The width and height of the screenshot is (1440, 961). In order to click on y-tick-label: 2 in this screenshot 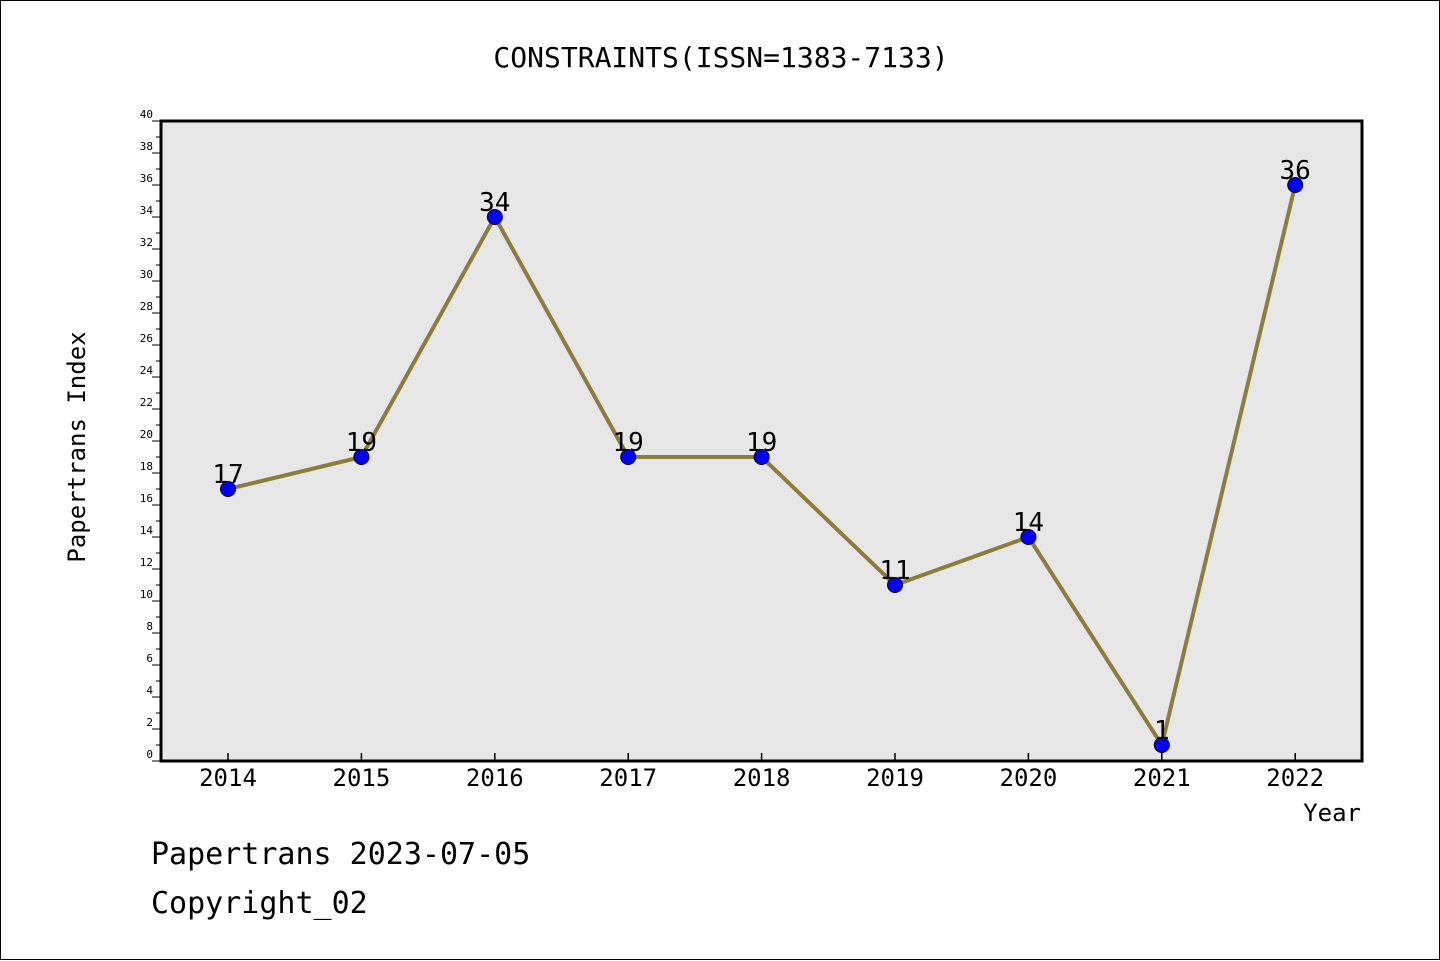, I will do `click(149, 722)`.